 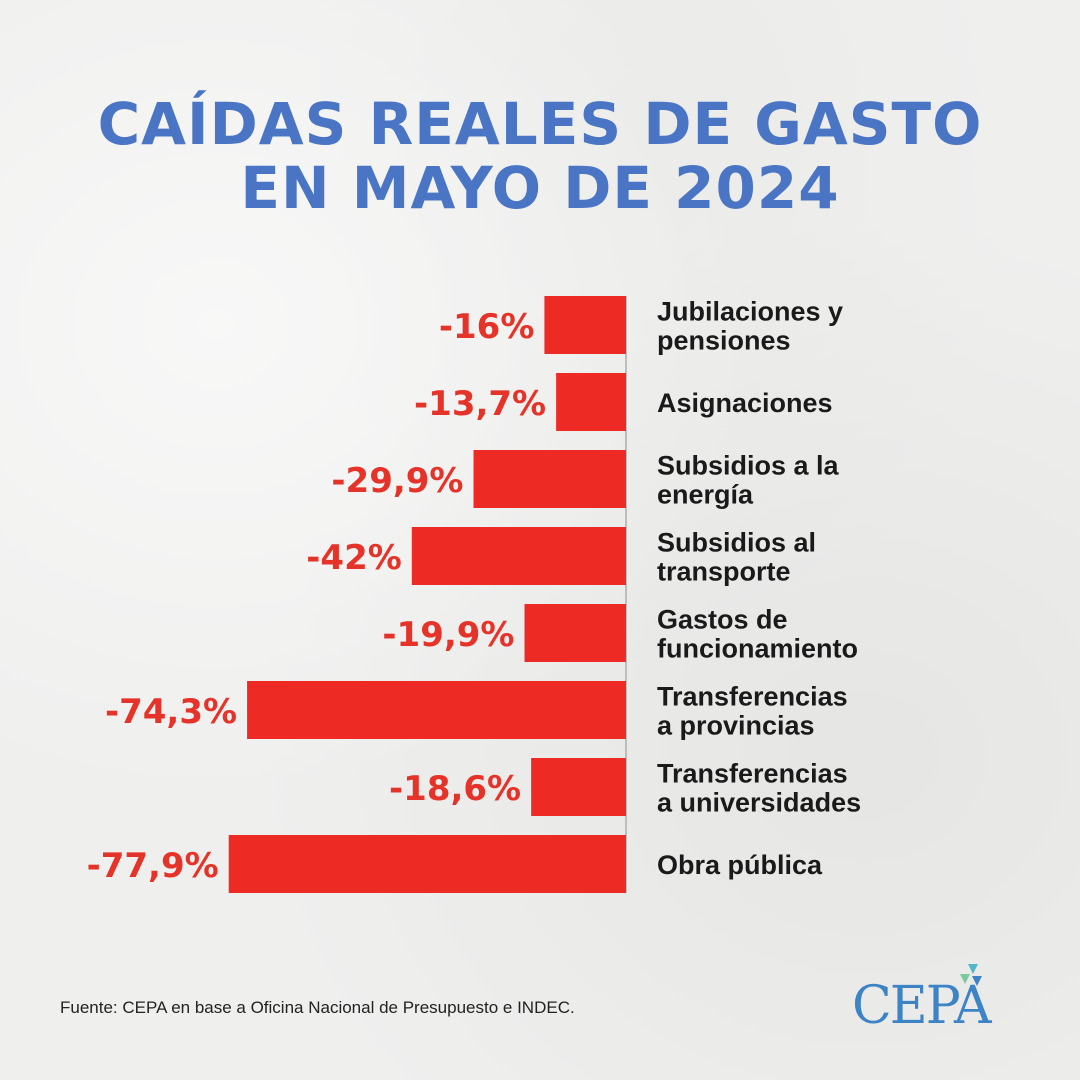 What do you see at coordinates (480, 404) in the screenshot?
I see `value-label-2: -13,7%` at bounding box center [480, 404].